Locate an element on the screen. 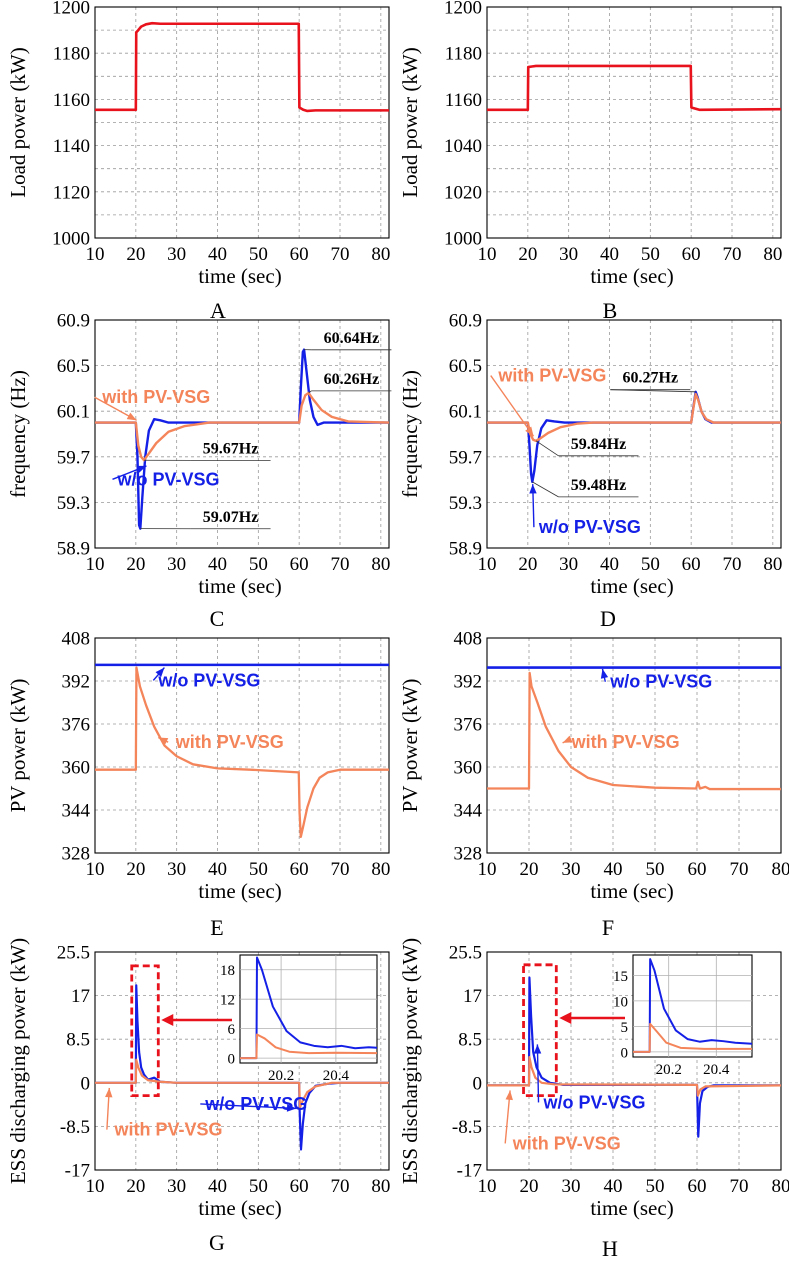 This screenshot has height=1266, width=789. value-annotation: 59.84Hz is located at coordinates (599, 444).